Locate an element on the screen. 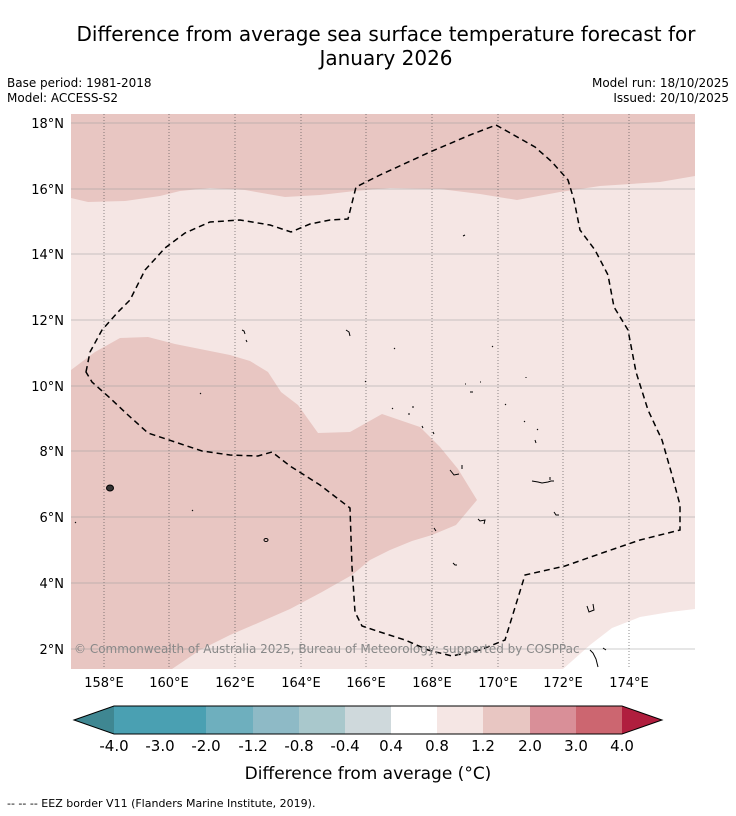 This screenshot has height=816, width=736. lat-label: 14°N is located at coordinates (47, 255).